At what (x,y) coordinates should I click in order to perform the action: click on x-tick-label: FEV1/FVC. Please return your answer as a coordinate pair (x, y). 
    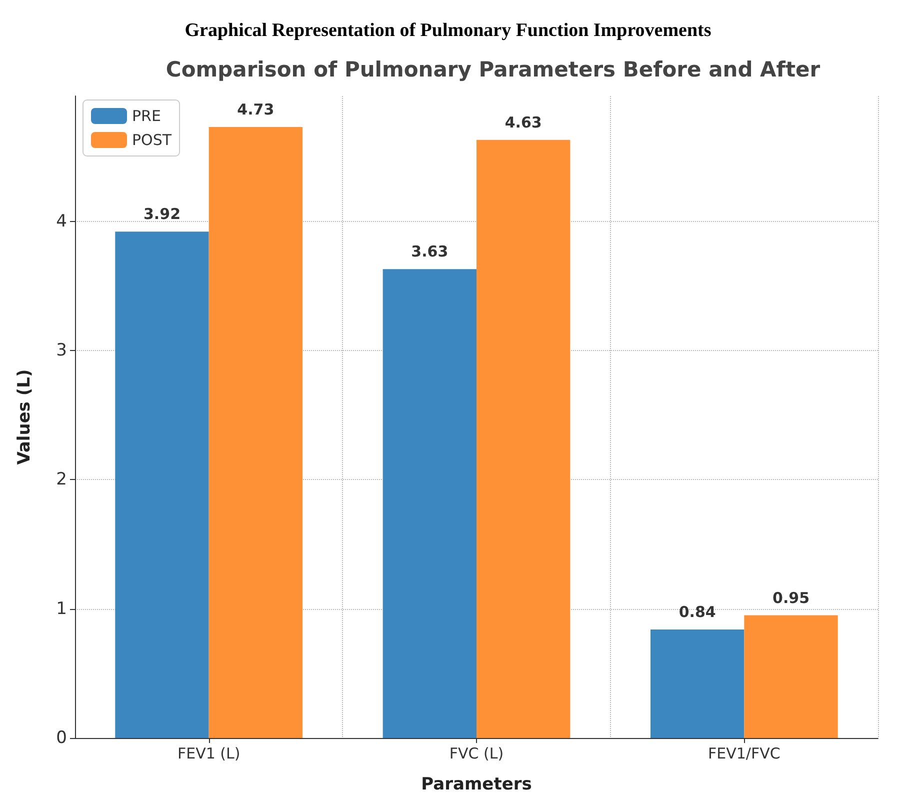
    Looking at the image, I should click on (744, 753).